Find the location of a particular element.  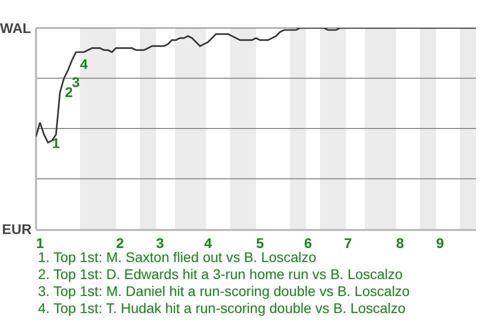

annotation: 4 is located at coordinates (84, 64).